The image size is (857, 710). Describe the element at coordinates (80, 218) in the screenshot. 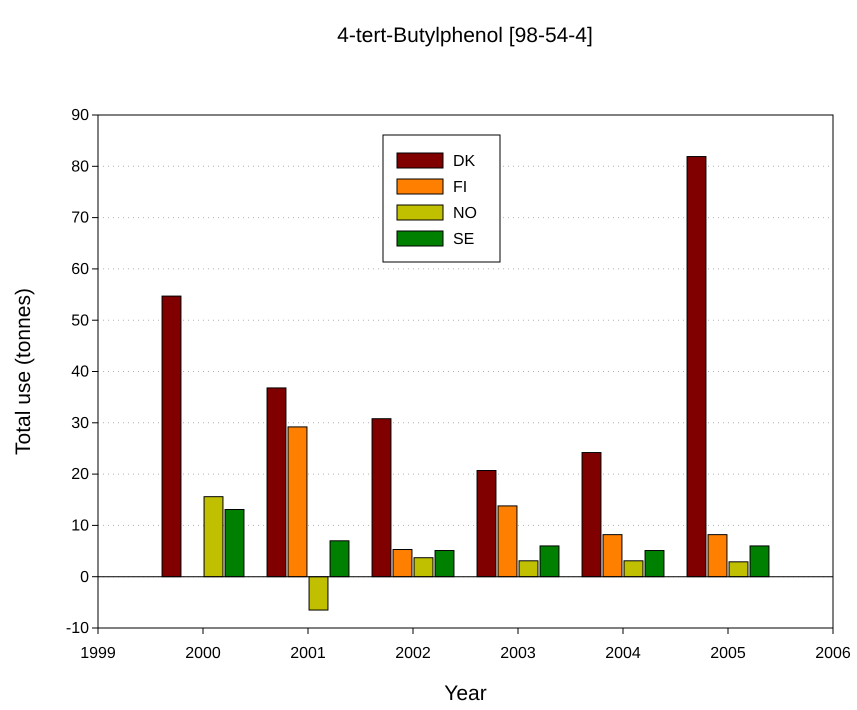

I see `y-tick-label: 70` at that location.